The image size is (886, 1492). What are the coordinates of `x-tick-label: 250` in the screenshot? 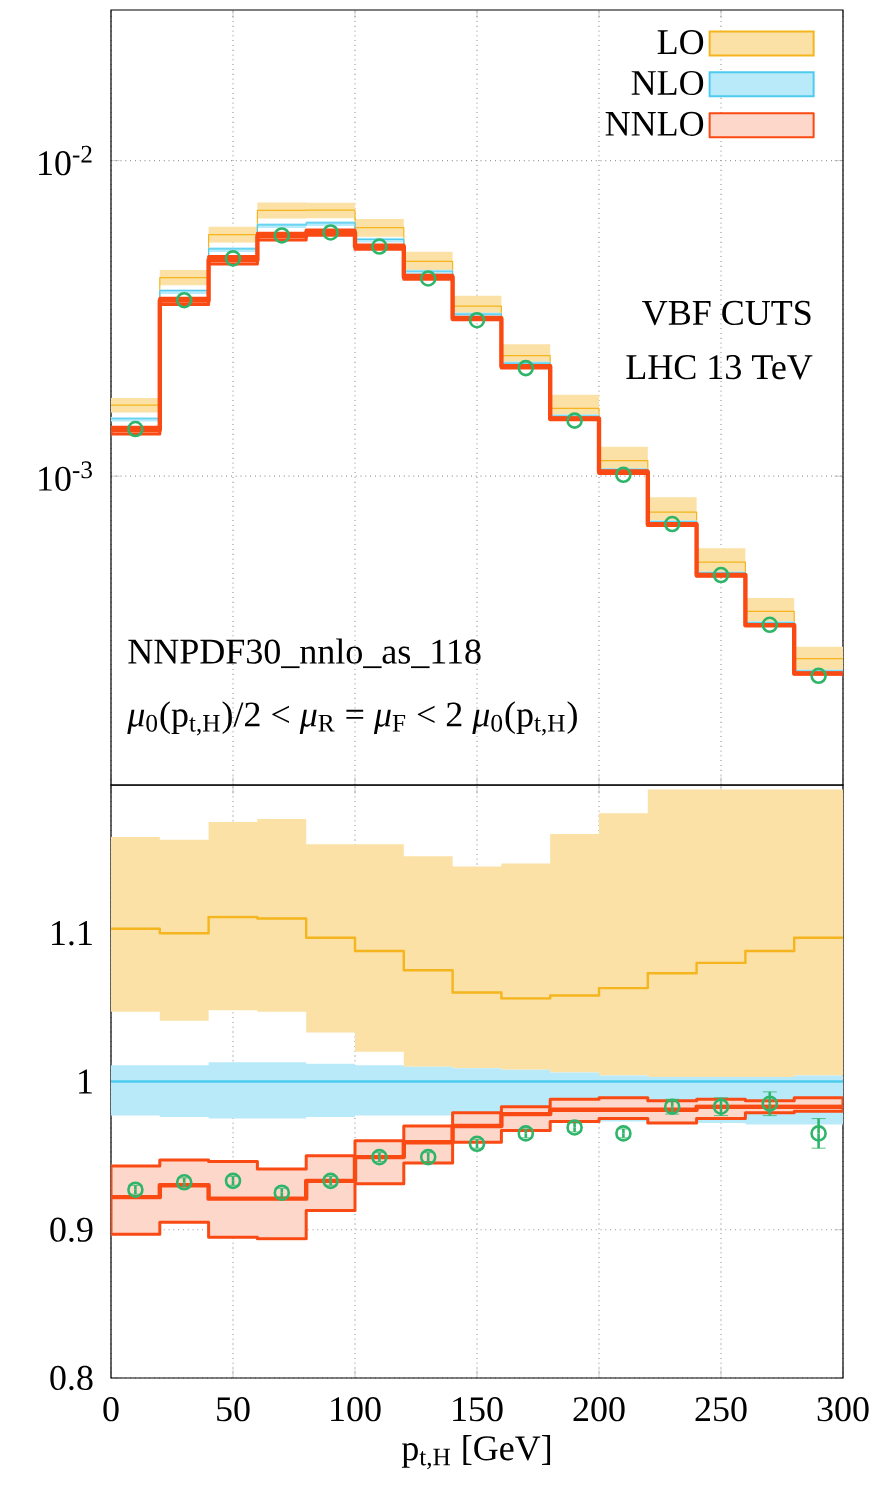 It's located at (721, 1409).